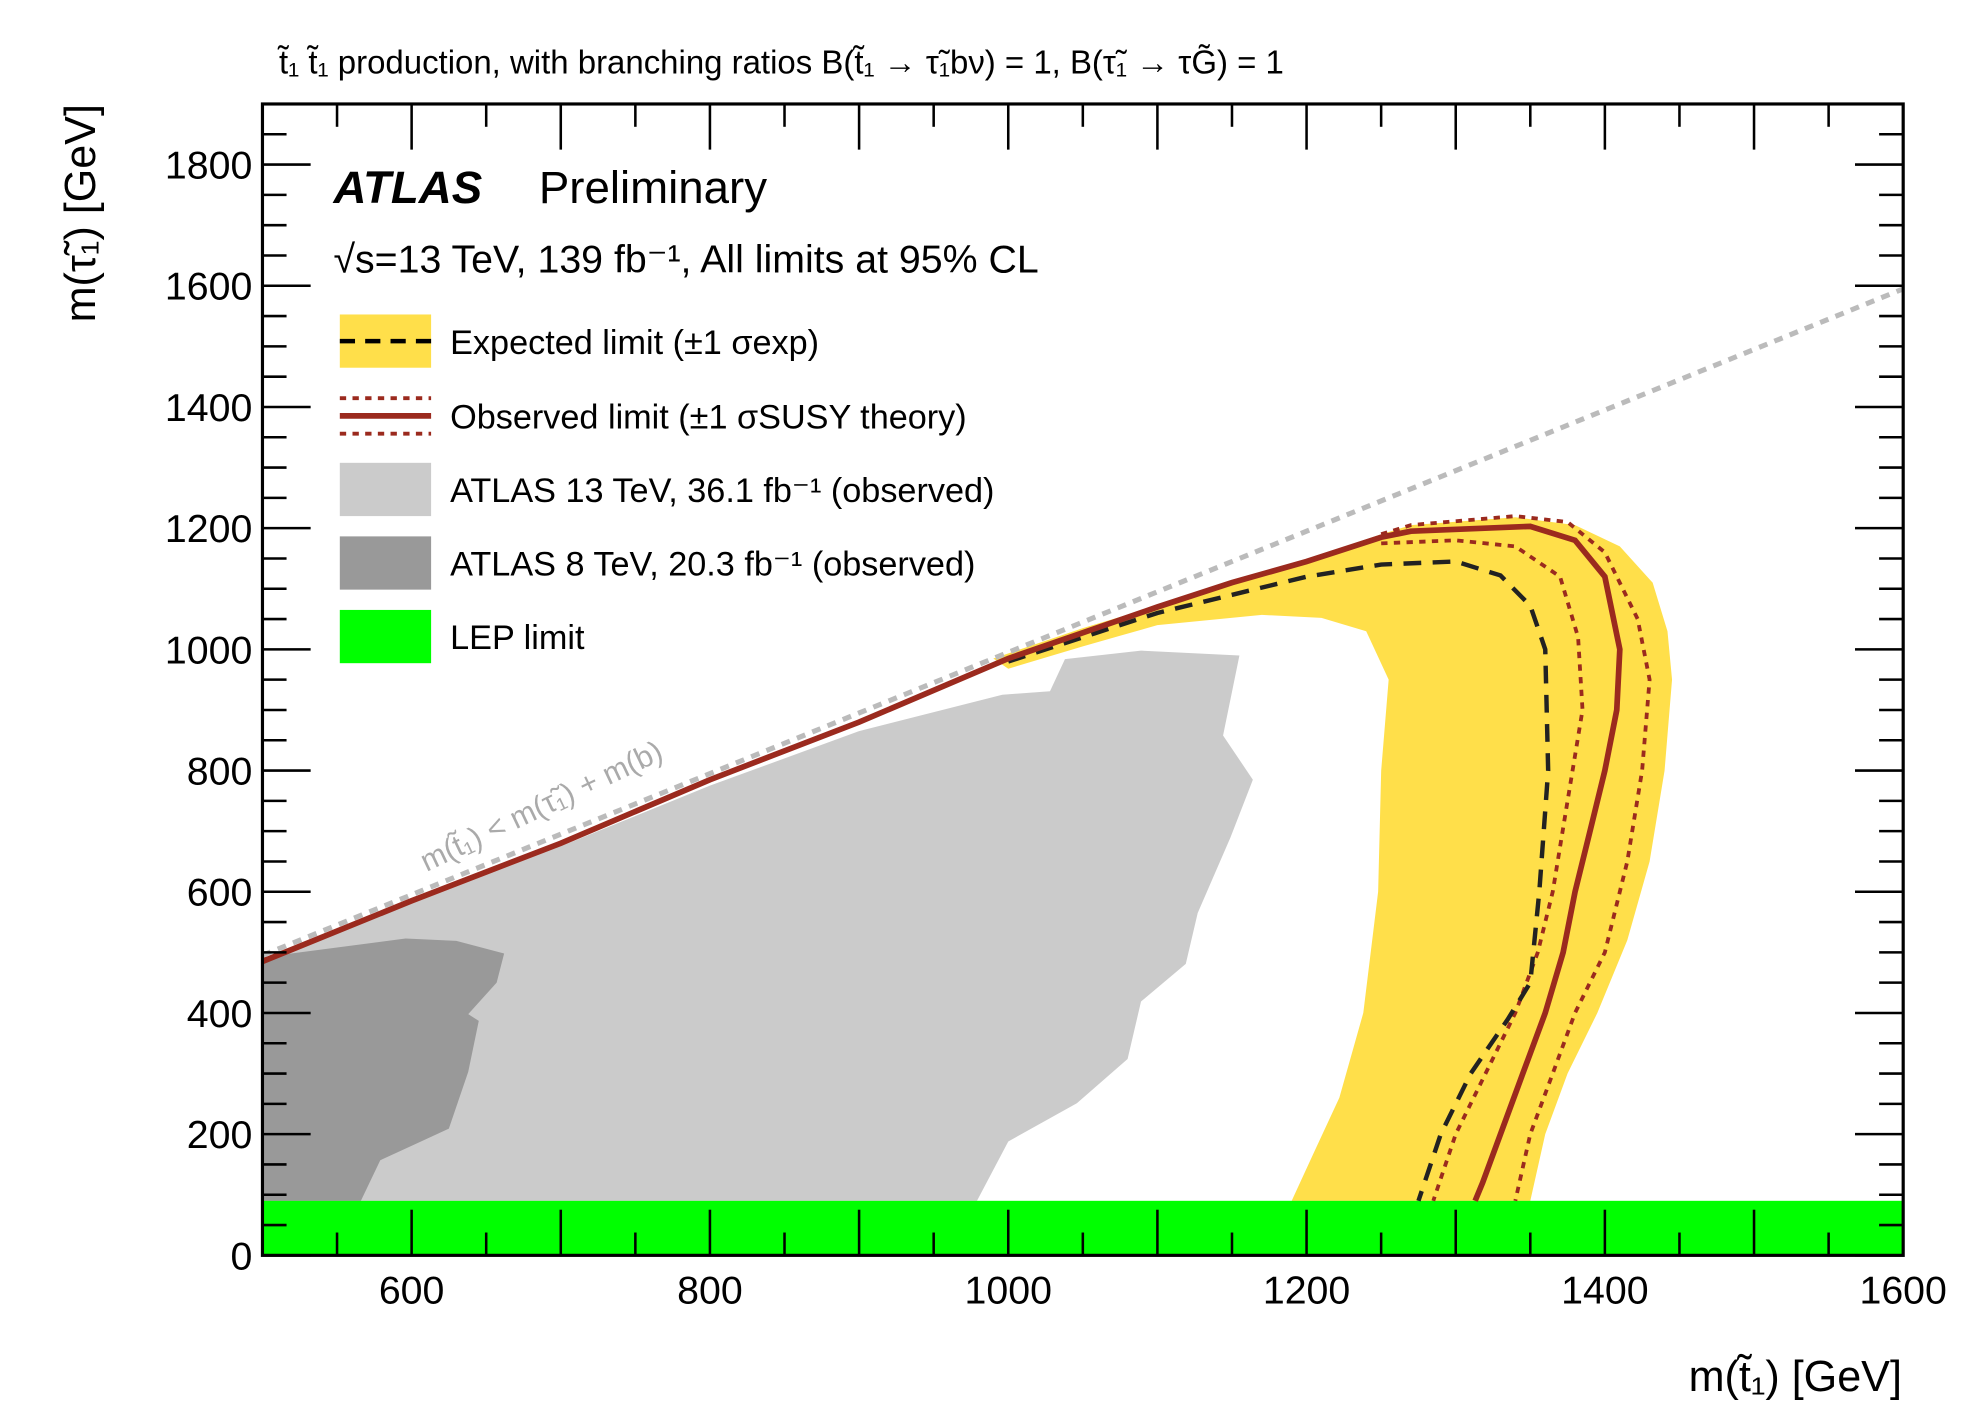  Describe the element at coordinates (1604, 1291) in the screenshot. I see `x-tick-label: 1400` at that location.